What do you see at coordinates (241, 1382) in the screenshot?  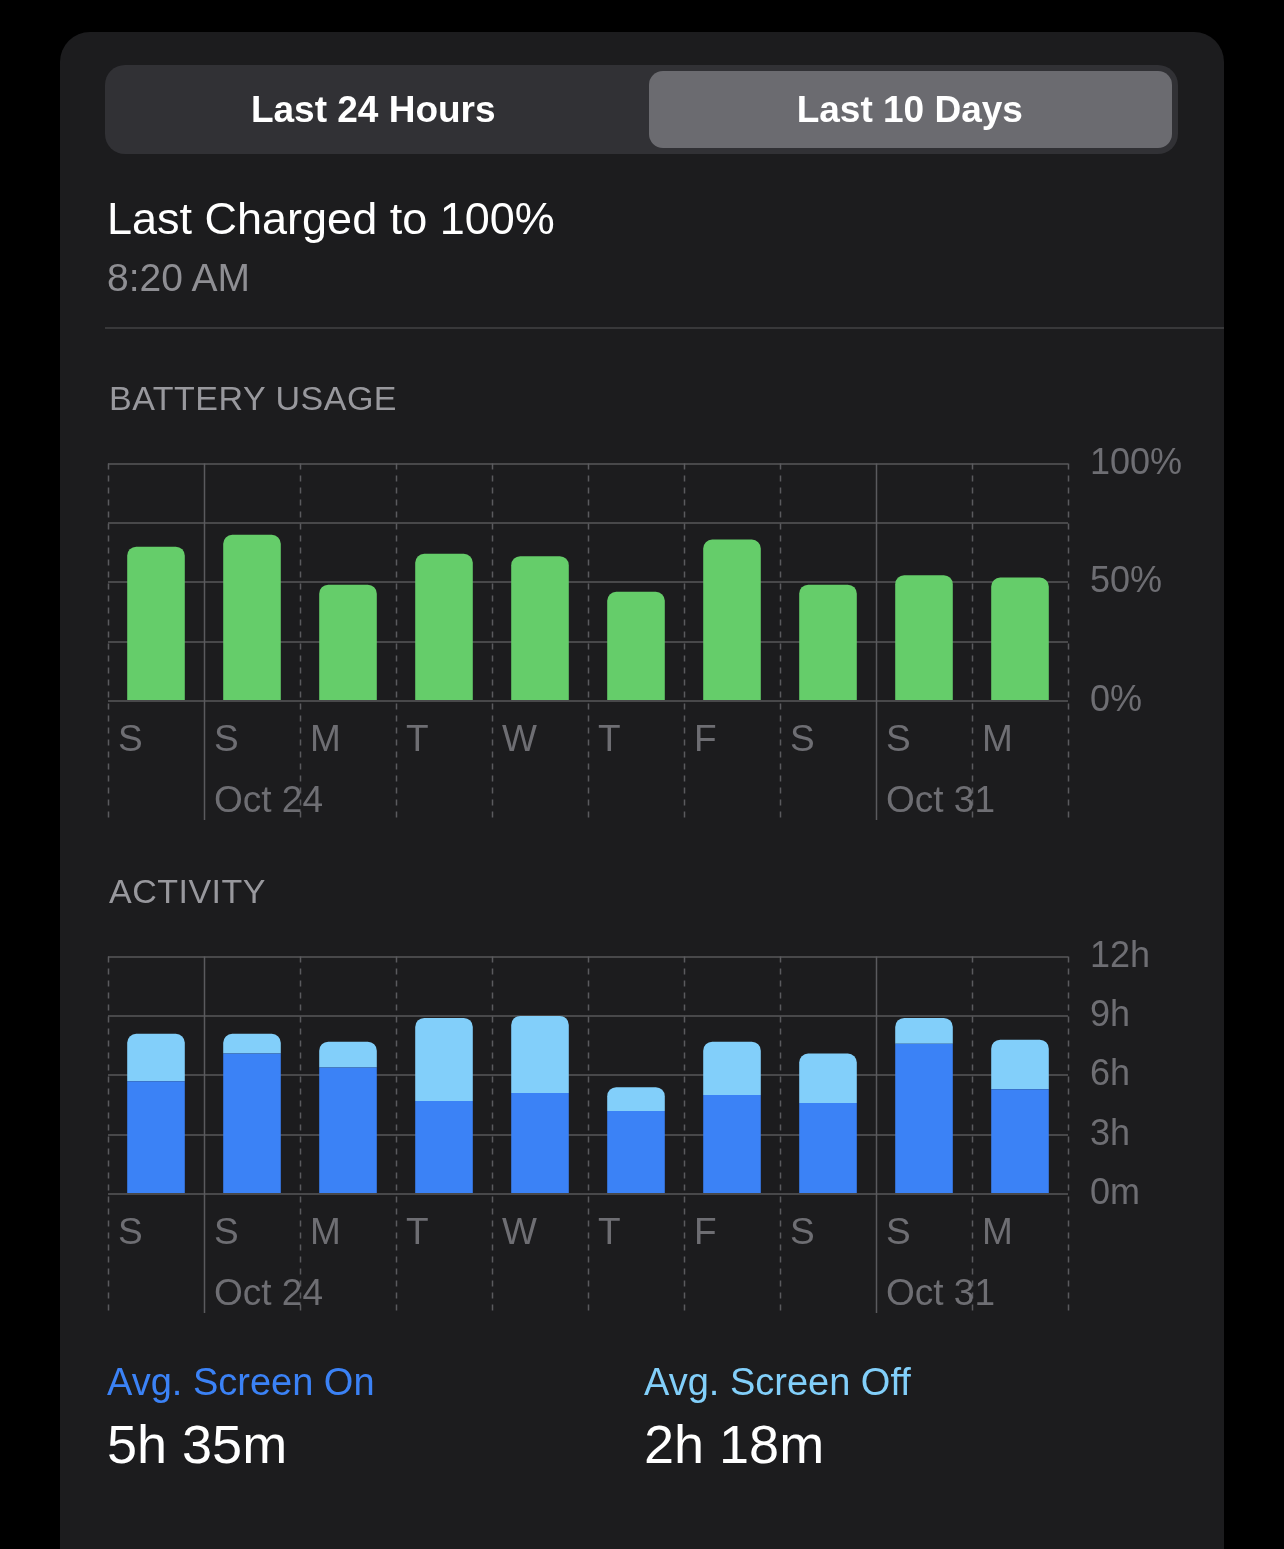 I see `text: Avg. Screen On` at bounding box center [241, 1382].